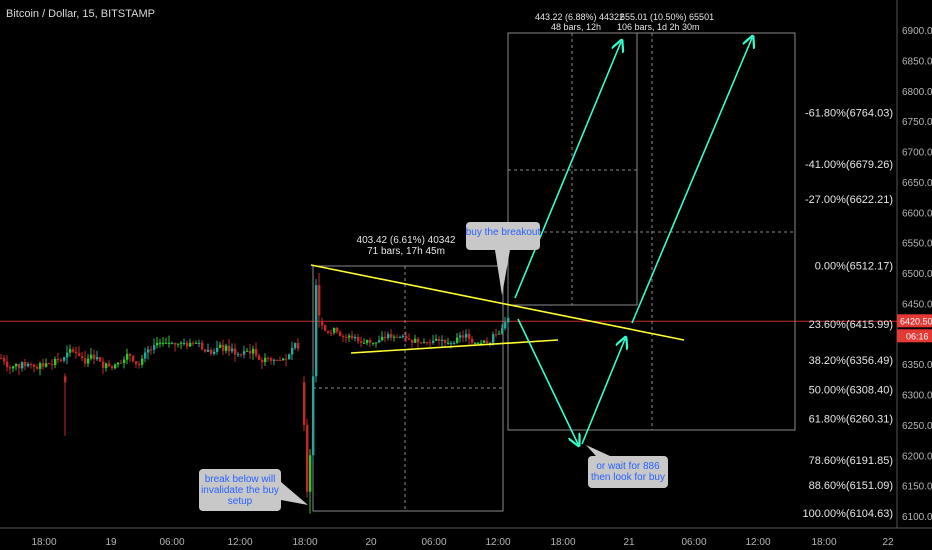 This screenshot has width=932, height=550. Describe the element at coordinates (304, 542) in the screenshot. I see `x-tick-label: 18:00` at that location.